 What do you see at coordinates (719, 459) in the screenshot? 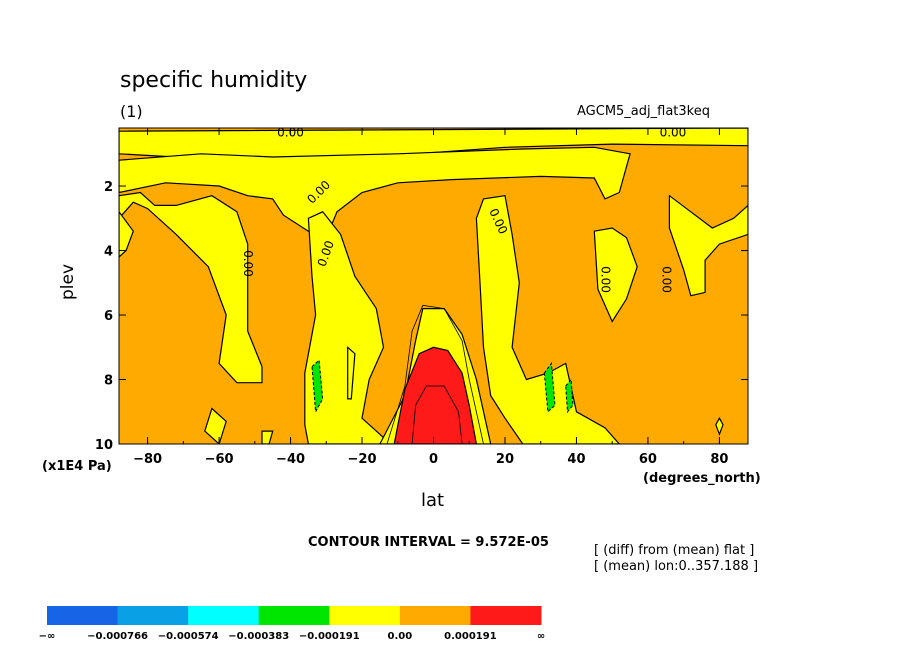
I see `x-tick-label: 80` at bounding box center [719, 459].